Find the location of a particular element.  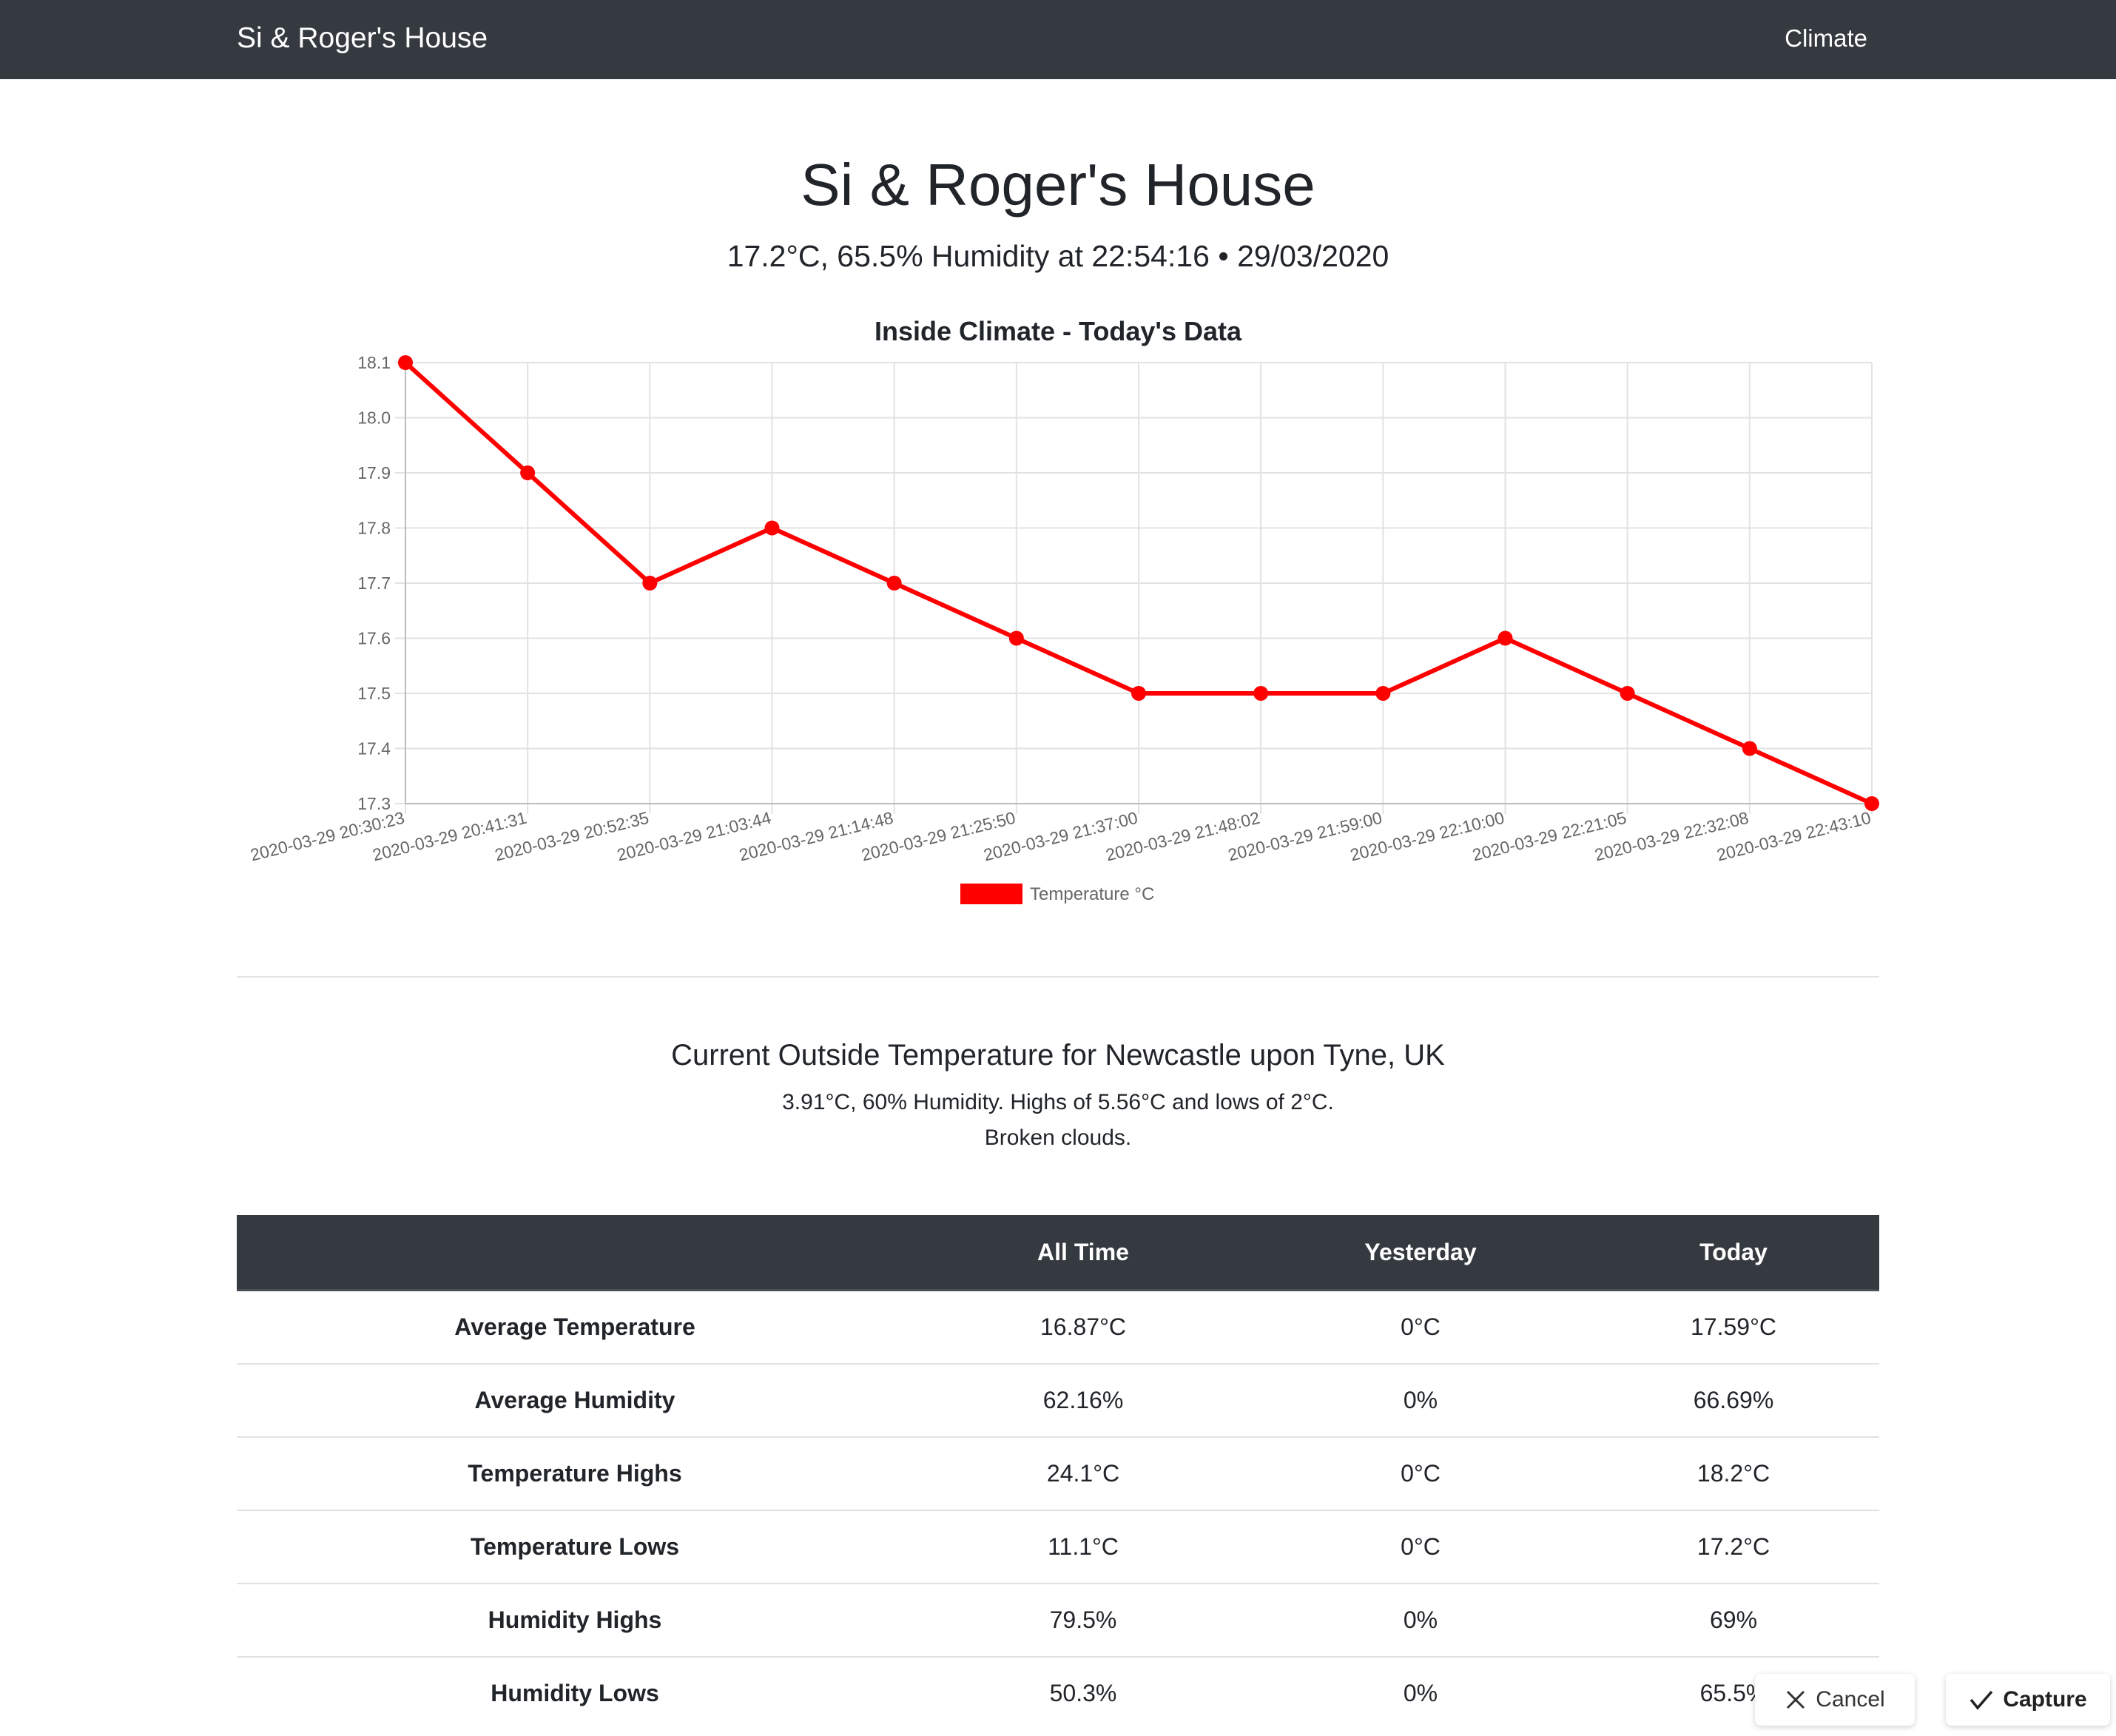

navbar: Si & Roger's House Climate is located at coordinates (1058, 39).